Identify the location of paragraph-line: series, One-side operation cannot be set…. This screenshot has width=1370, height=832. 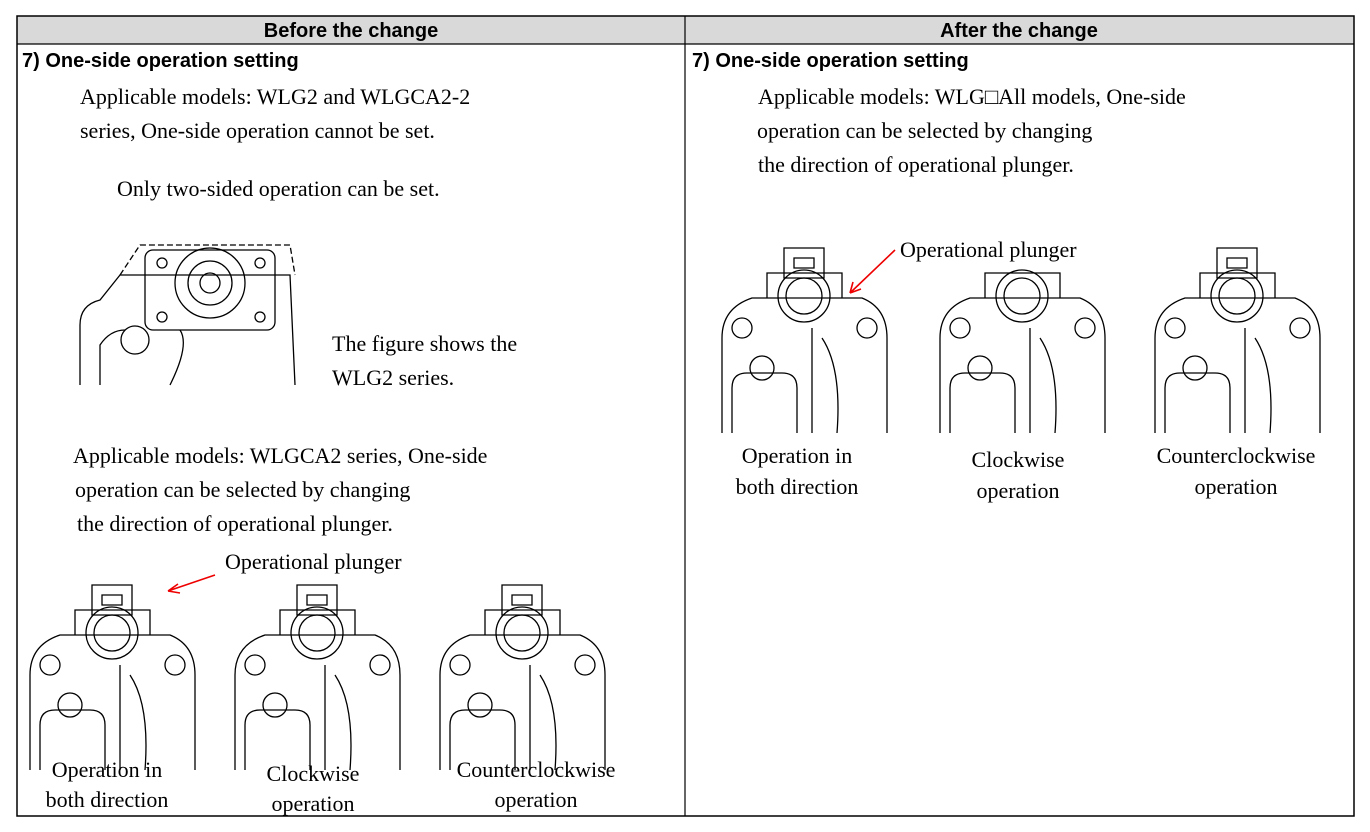
(257, 130).